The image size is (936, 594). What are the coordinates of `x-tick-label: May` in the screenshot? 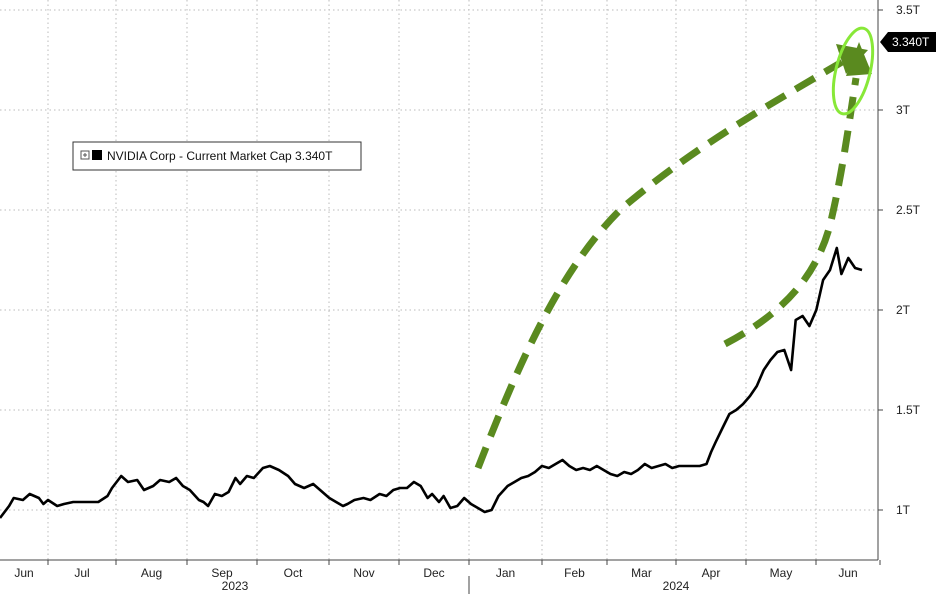 It's located at (781, 573).